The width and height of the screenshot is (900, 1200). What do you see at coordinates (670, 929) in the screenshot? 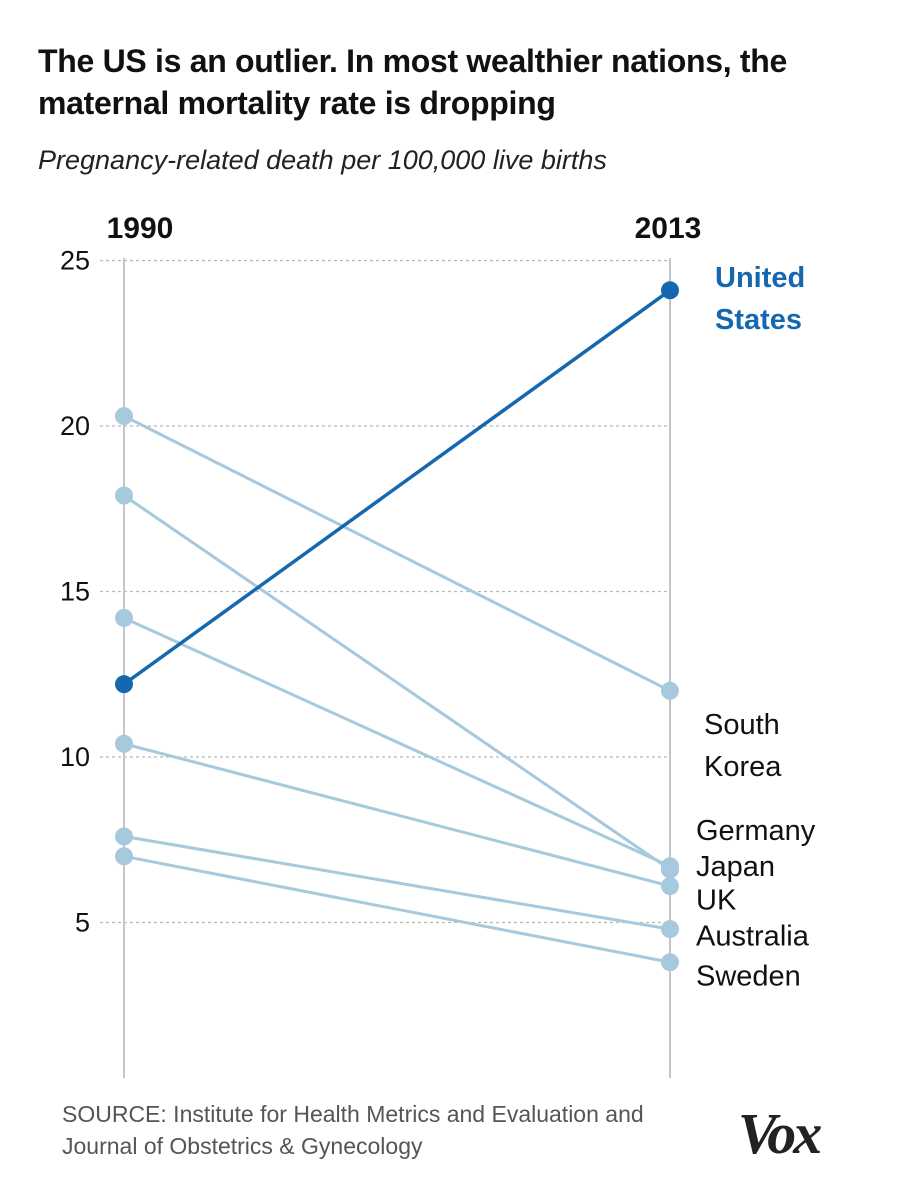
I see `point-2013-australia` at bounding box center [670, 929].